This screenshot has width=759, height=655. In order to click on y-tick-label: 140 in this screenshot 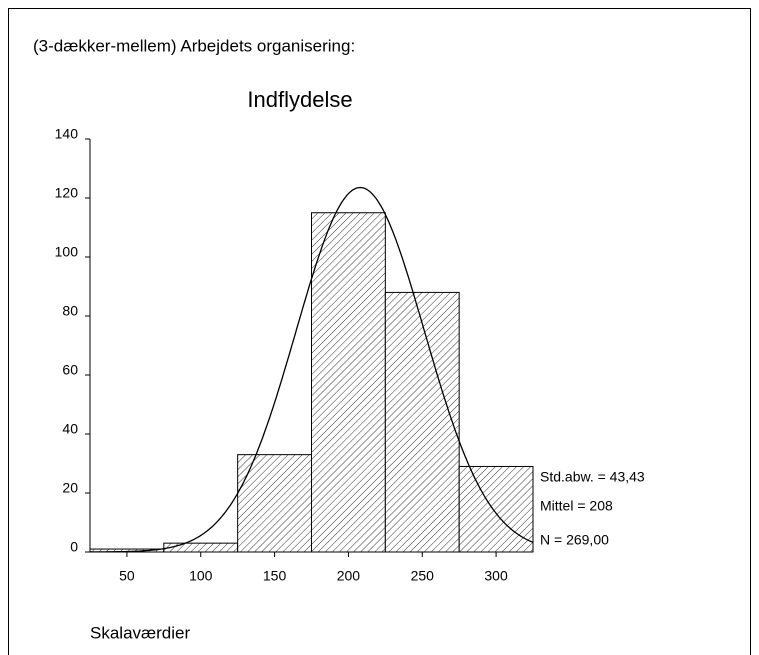, I will do `click(67, 134)`.